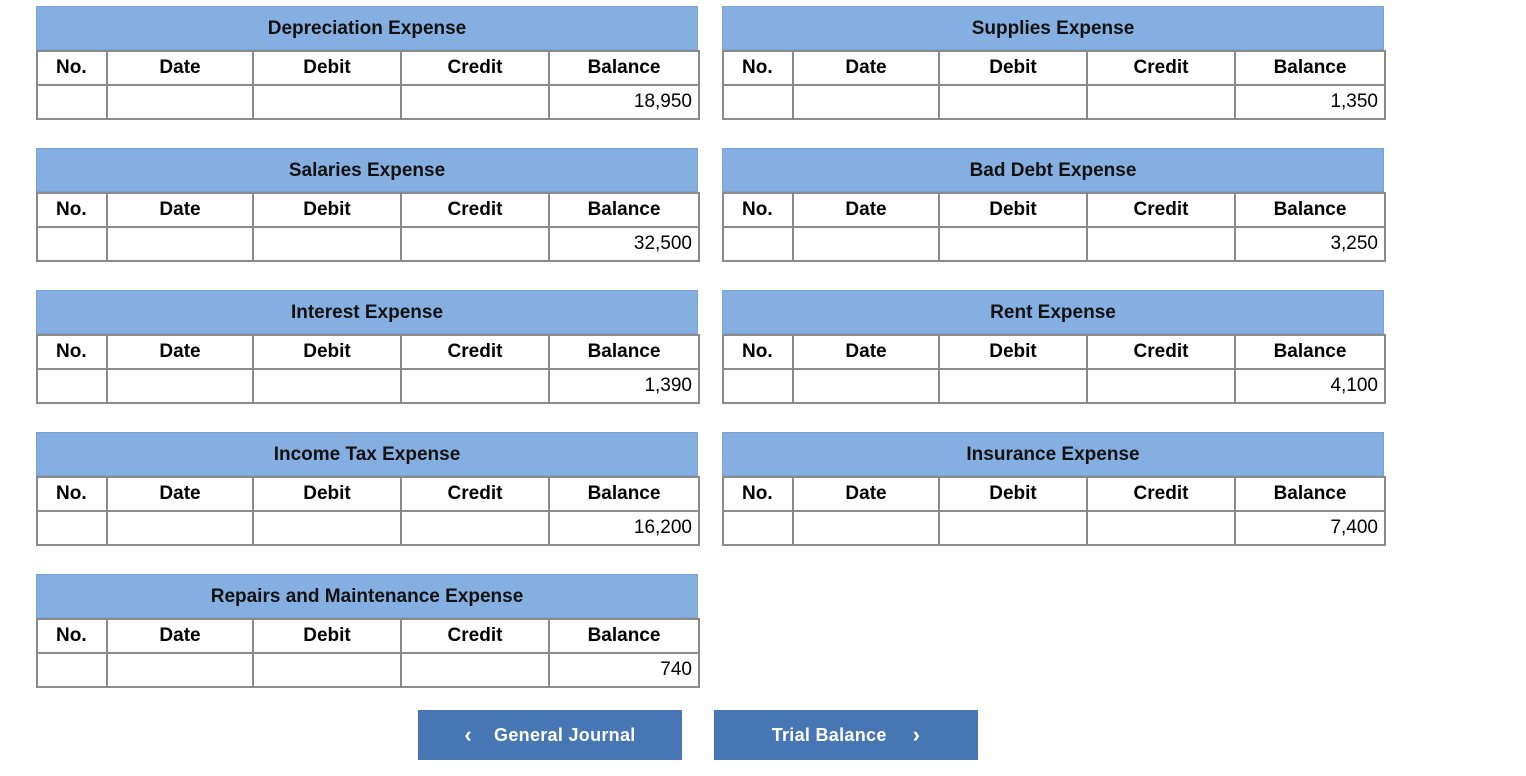  I want to click on trial-balance-button: Trial Balance ›, so click(846, 735).